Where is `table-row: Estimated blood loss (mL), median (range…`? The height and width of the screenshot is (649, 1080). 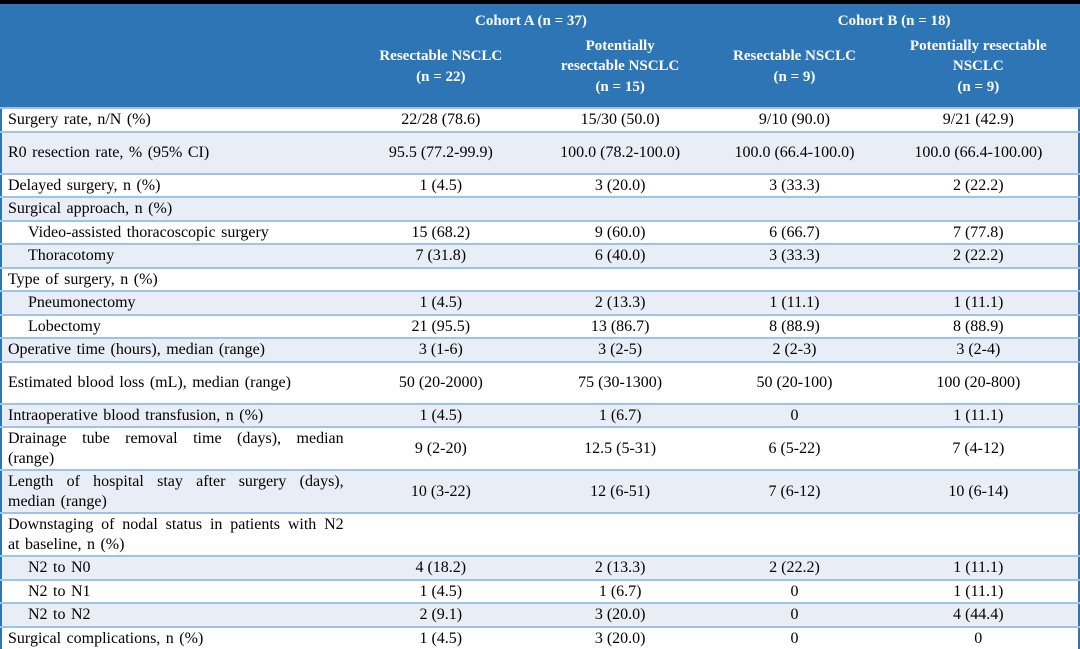
table-row: Estimated blood loss (mL), median (range… is located at coordinates (540, 383).